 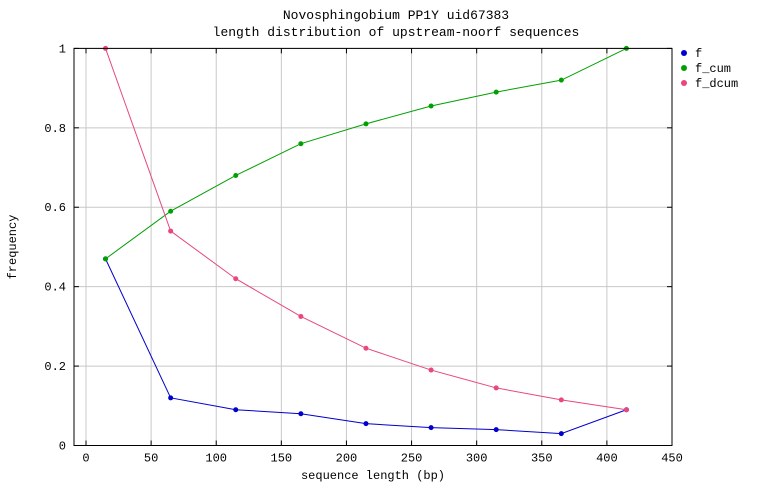 What do you see at coordinates (55, 129) in the screenshot?
I see `y-tick-label: 0.8` at bounding box center [55, 129].